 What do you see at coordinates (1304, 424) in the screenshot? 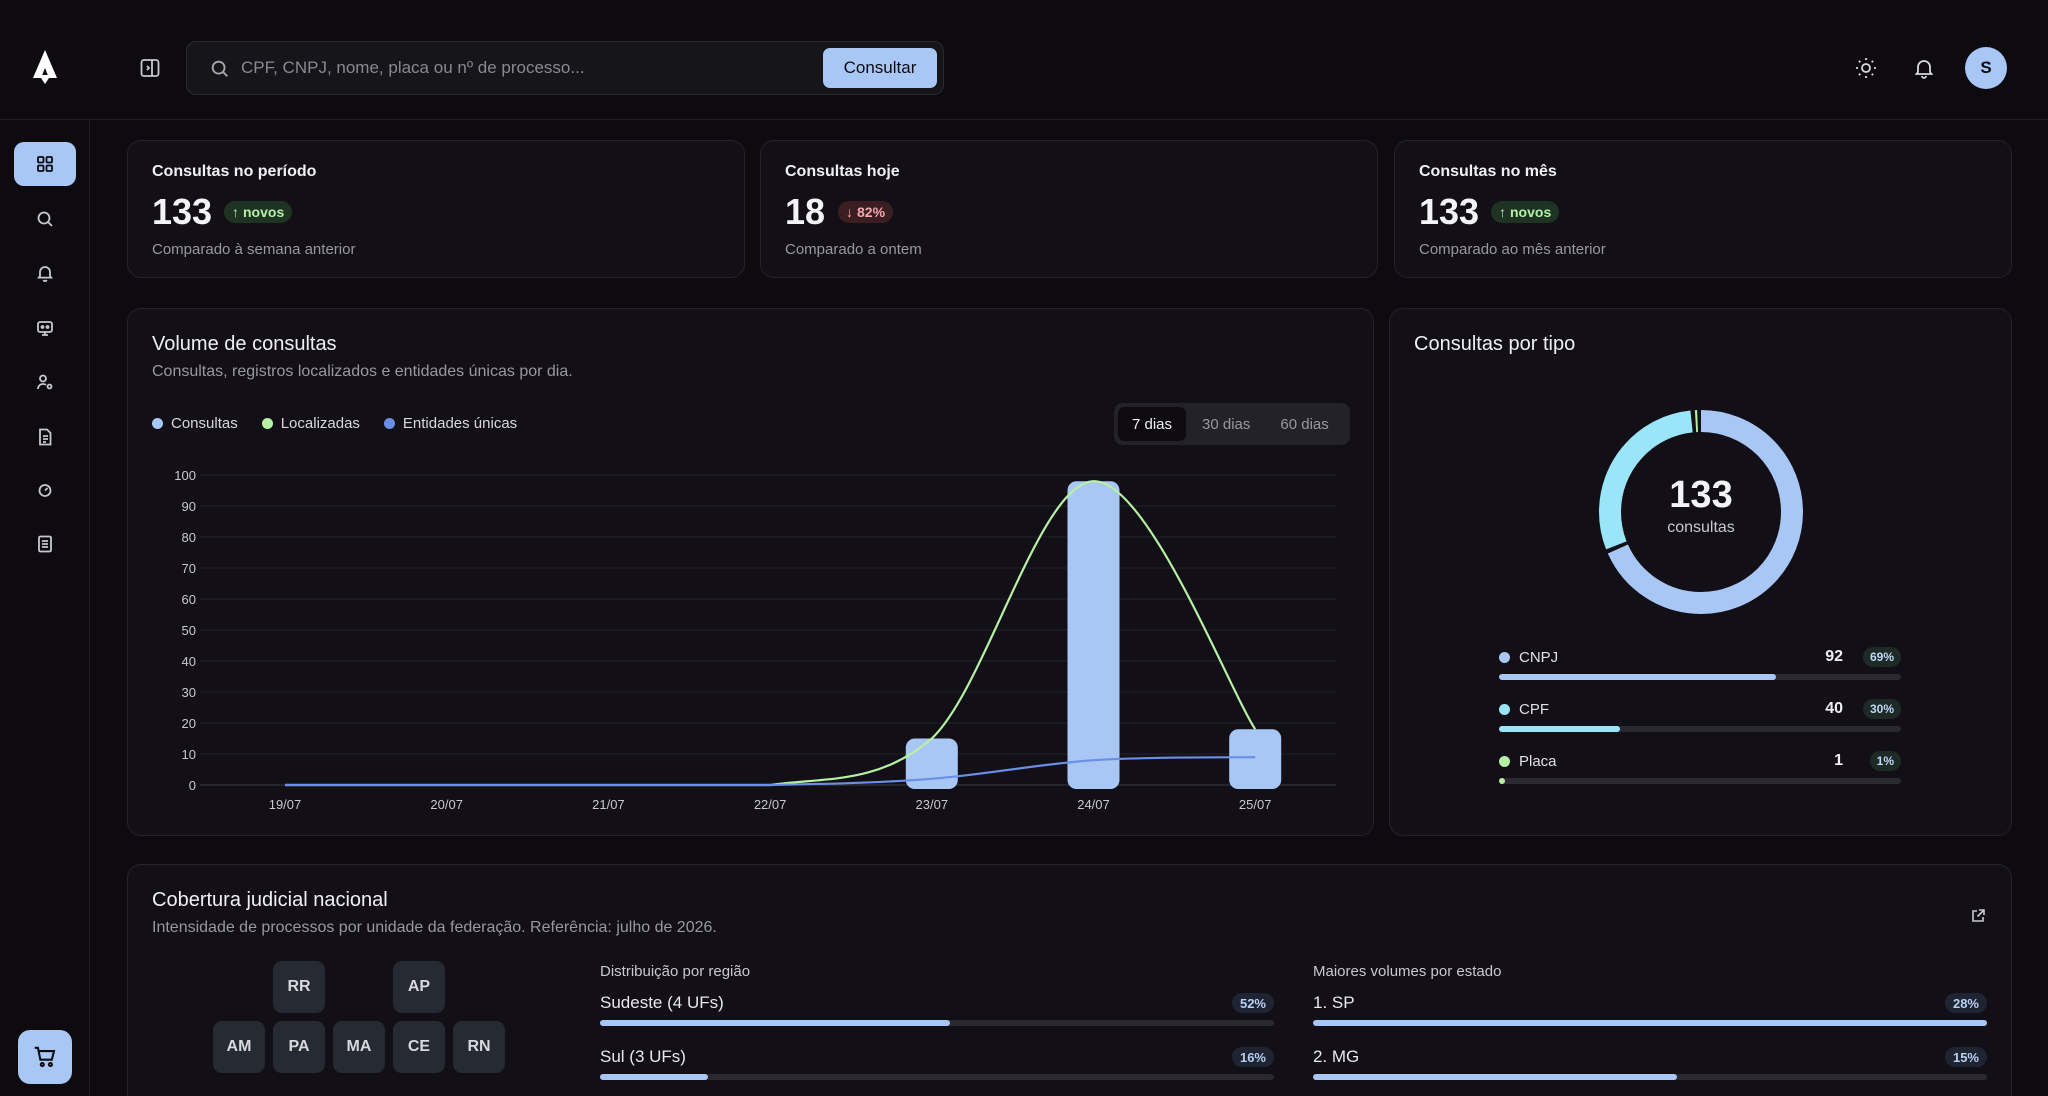
I see `tab-60-dias: 60 dias` at bounding box center [1304, 424].